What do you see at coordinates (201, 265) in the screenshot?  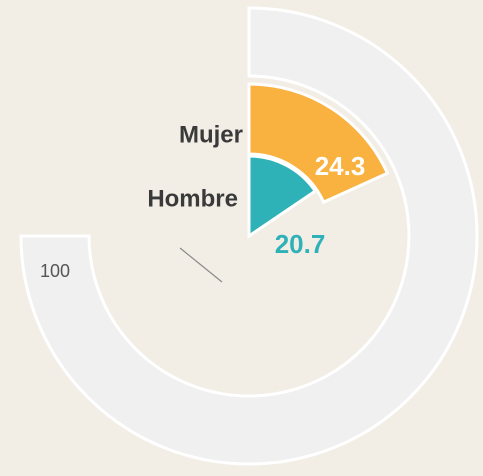 I see `leader-line` at bounding box center [201, 265].